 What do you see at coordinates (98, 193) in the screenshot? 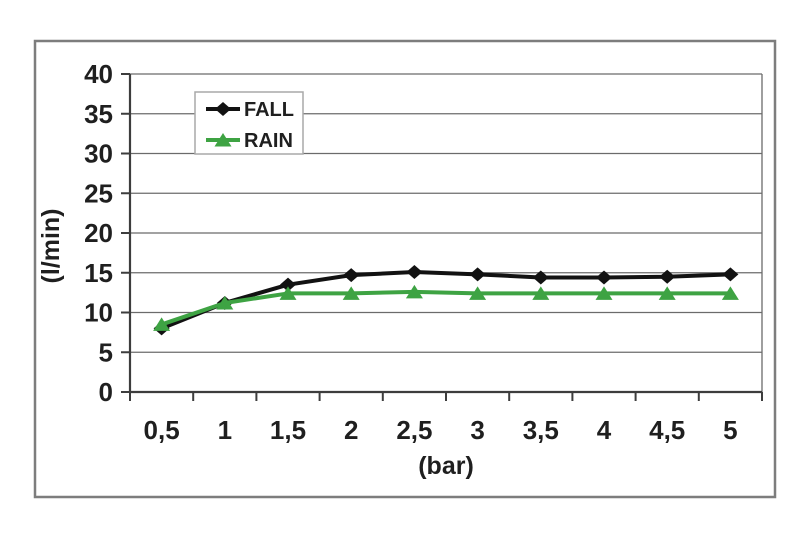
I see `y-tick-label-25: 25` at bounding box center [98, 193].